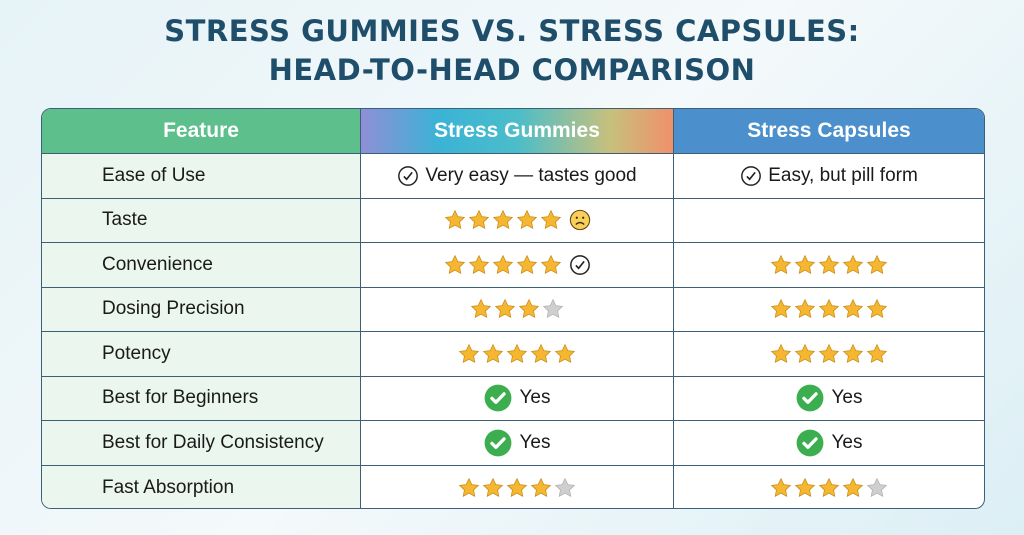 Image resolution: width=1024 pixels, height=535 pixels. What do you see at coordinates (829, 399) in the screenshot?
I see `capsules-cell: Yes` at bounding box center [829, 399].